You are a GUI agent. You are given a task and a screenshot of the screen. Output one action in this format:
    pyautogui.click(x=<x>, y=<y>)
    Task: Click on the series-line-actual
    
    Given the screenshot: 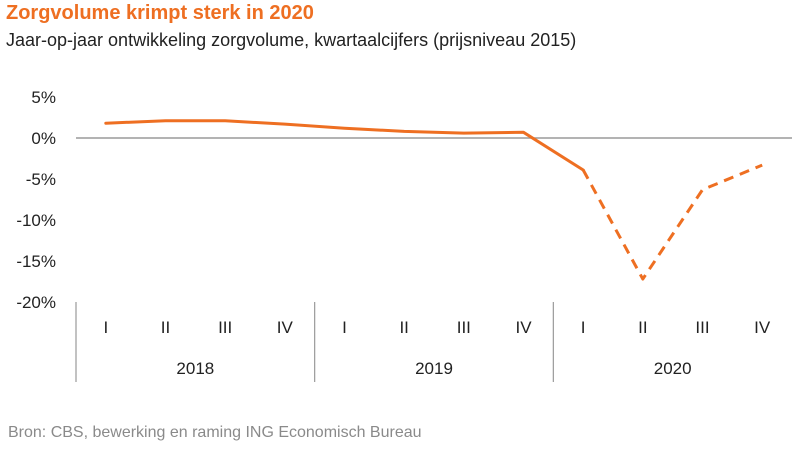 What is the action you would take?
    pyautogui.click(x=344, y=145)
    